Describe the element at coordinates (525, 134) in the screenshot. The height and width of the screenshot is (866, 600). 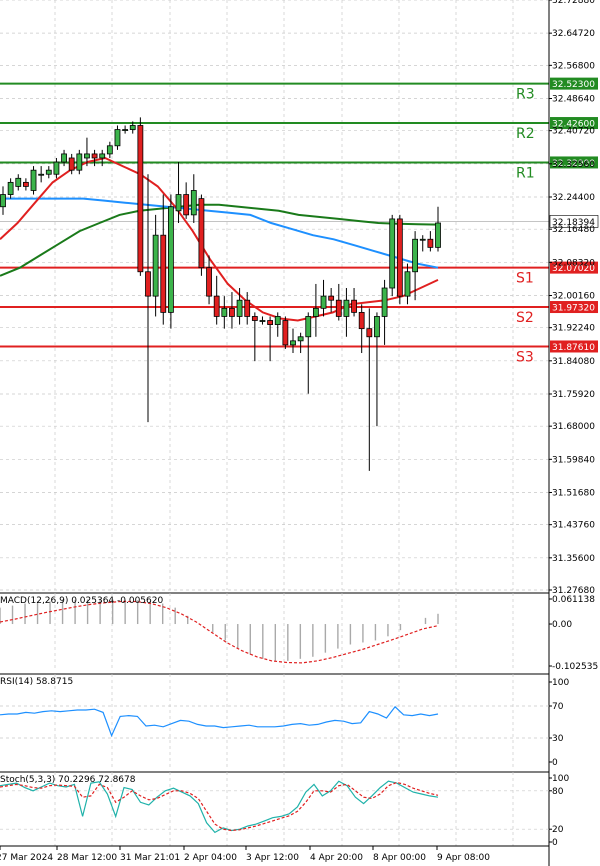
I see `level-name-r2: R2` at that location.